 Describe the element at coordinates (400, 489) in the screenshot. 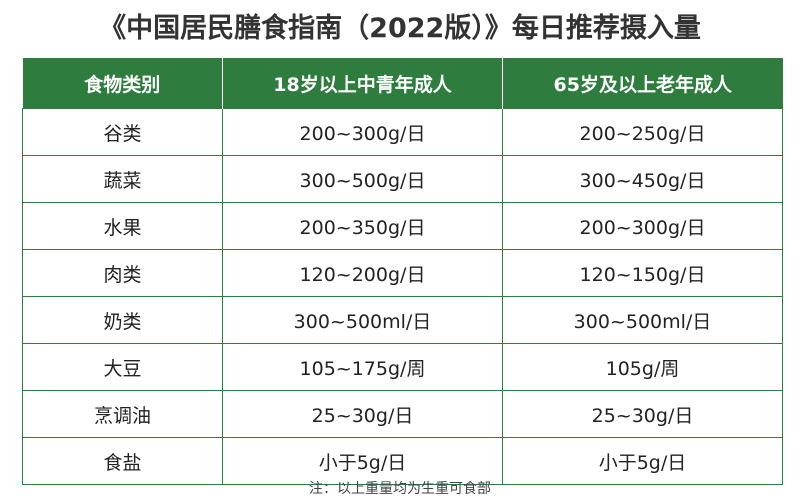

I see `note: 注：以上重量均为生重可食部` at that location.